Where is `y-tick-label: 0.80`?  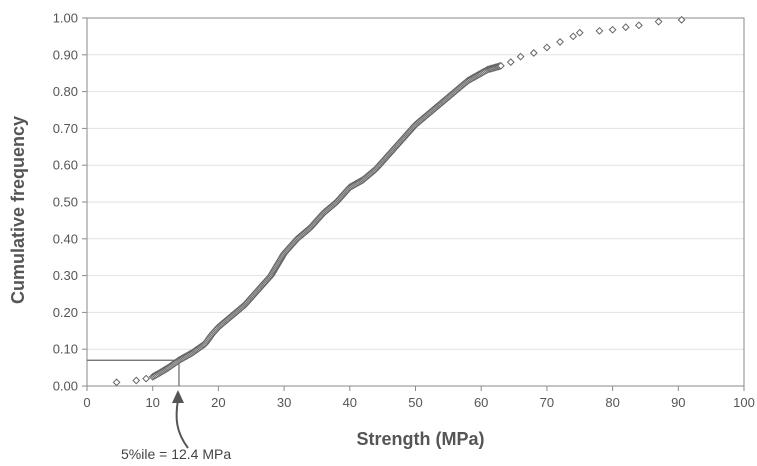
y-tick-label: 0.80 is located at coordinates (65, 91).